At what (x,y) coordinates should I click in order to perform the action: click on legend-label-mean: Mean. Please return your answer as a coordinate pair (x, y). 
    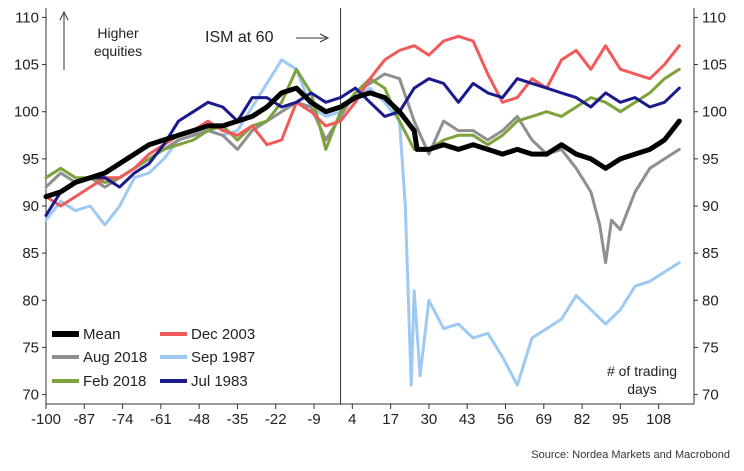
    Looking at the image, I should click on (102, 334).